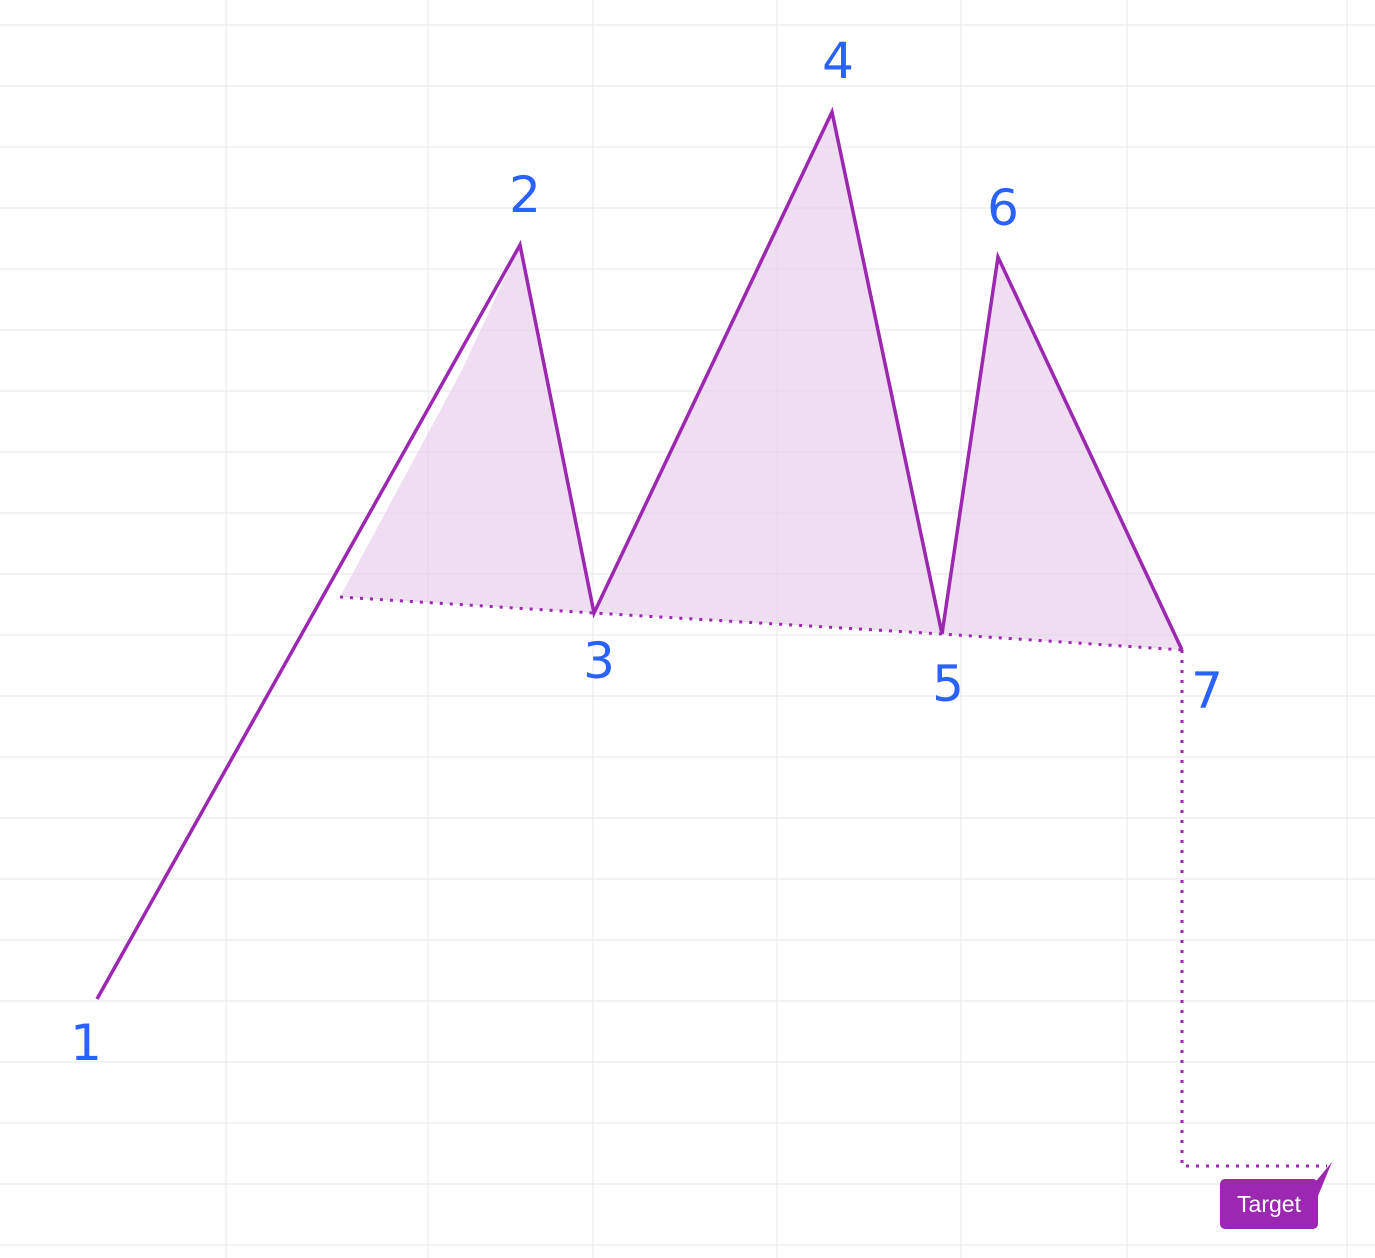  What do you see at coordinates (1253, 909) in the screenshot?
I see `target-projection-line` at bounding box center [1253, 909].